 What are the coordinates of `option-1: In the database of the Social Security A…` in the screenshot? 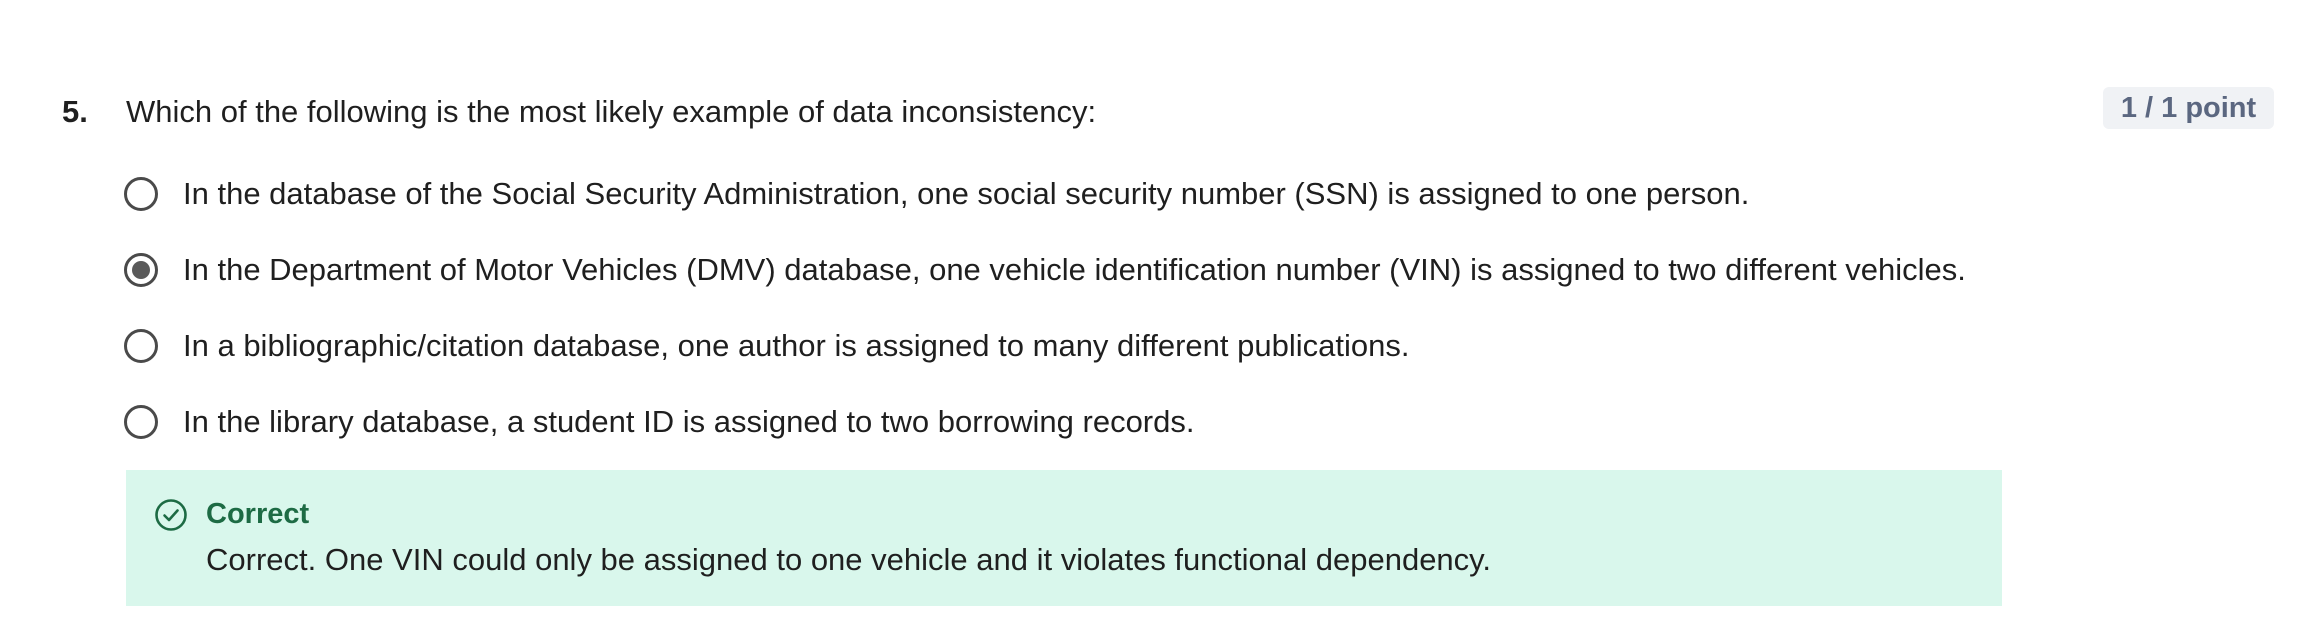 It's located at (936, 194).